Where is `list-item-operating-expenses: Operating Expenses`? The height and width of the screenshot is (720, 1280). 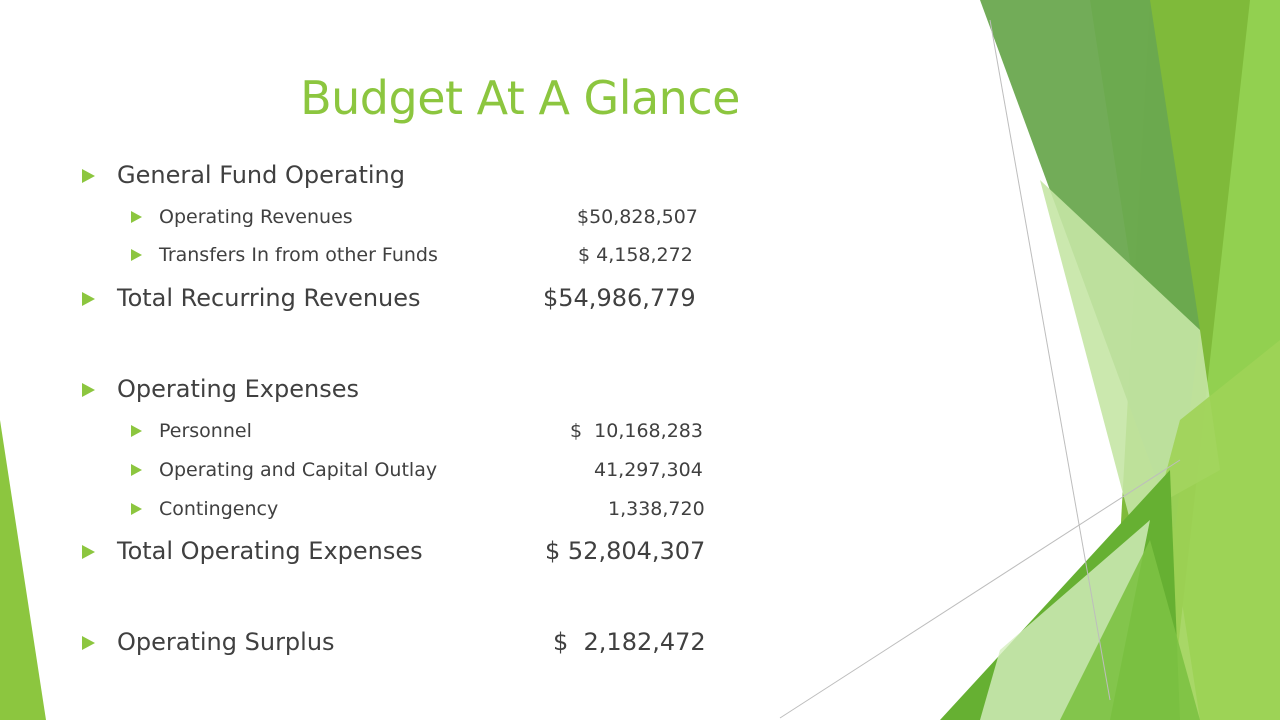 list-item-operating-expenses: Operating Expenses is located at coordinates (380, 389).